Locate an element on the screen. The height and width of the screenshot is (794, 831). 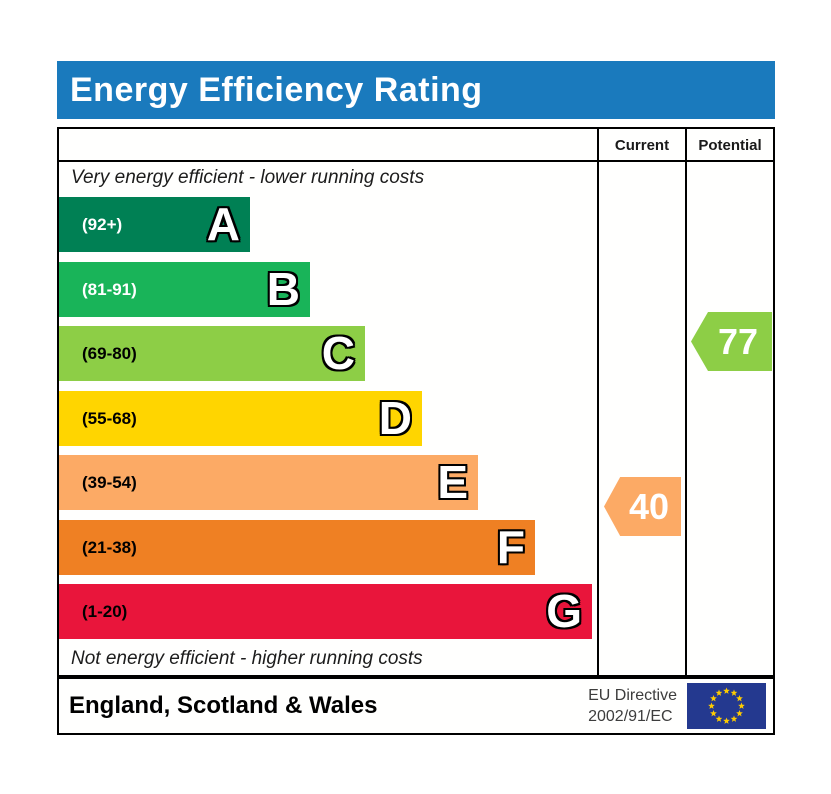
band-row-a: (92+) A is located at coordinates (154, 224).